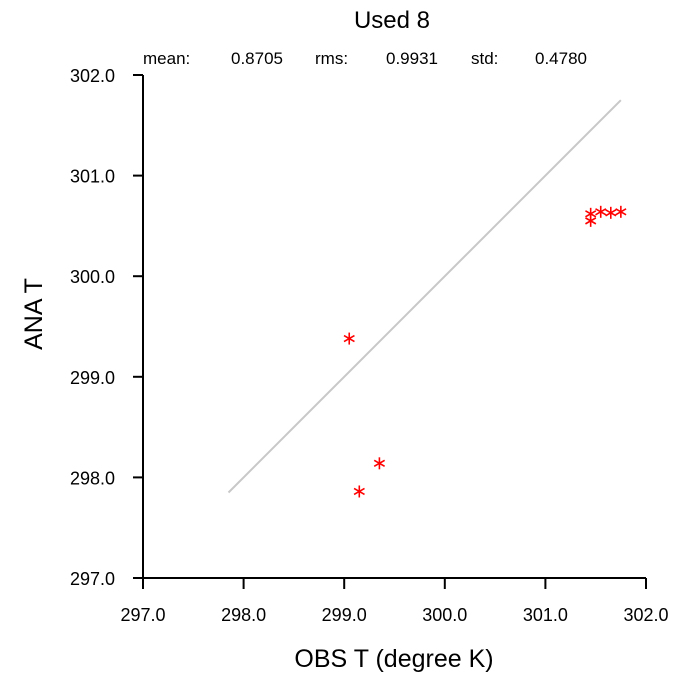  Describe the element at coordinates (412, 58) in the screenshot. I see `rms-value: 0.9931` at that location.